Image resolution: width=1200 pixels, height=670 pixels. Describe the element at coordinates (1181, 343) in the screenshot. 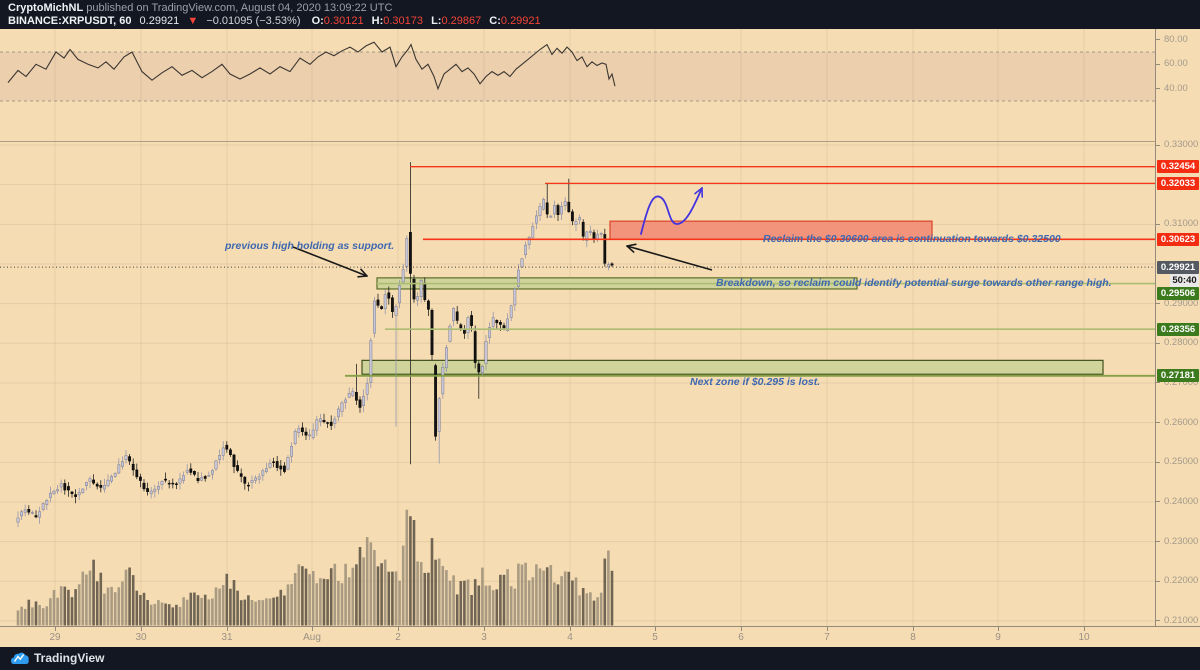

I see `price-axis-label: 0.28000` at that location.